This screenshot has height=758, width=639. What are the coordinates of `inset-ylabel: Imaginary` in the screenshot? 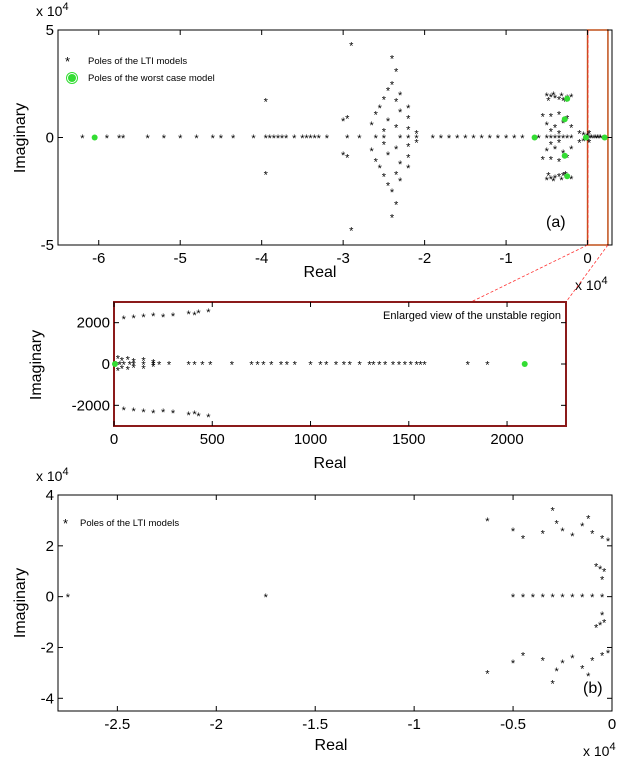 It's located at (36, 365).